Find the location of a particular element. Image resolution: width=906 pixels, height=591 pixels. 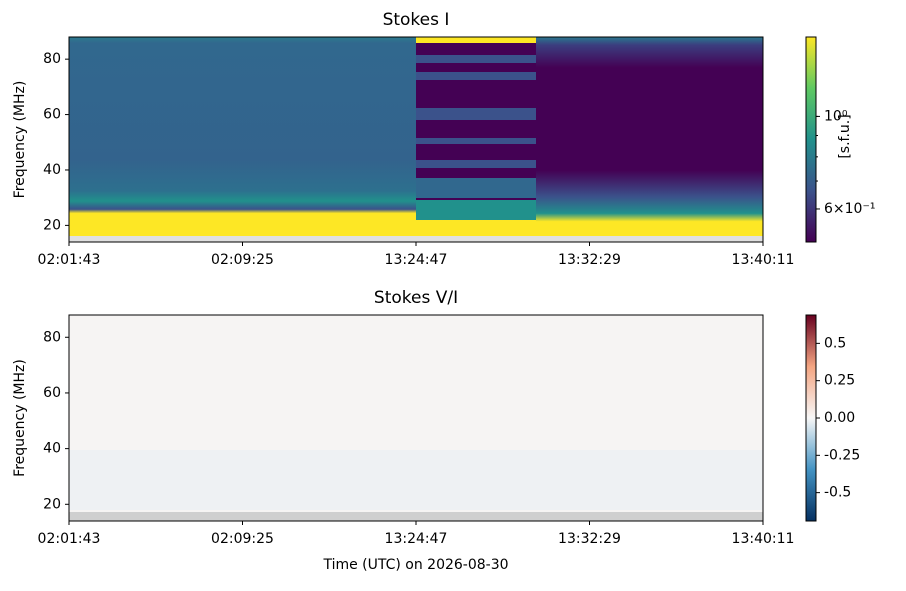

colorbar-tick-label: 6×10⁻¹ is located at coordinates (849, 209).